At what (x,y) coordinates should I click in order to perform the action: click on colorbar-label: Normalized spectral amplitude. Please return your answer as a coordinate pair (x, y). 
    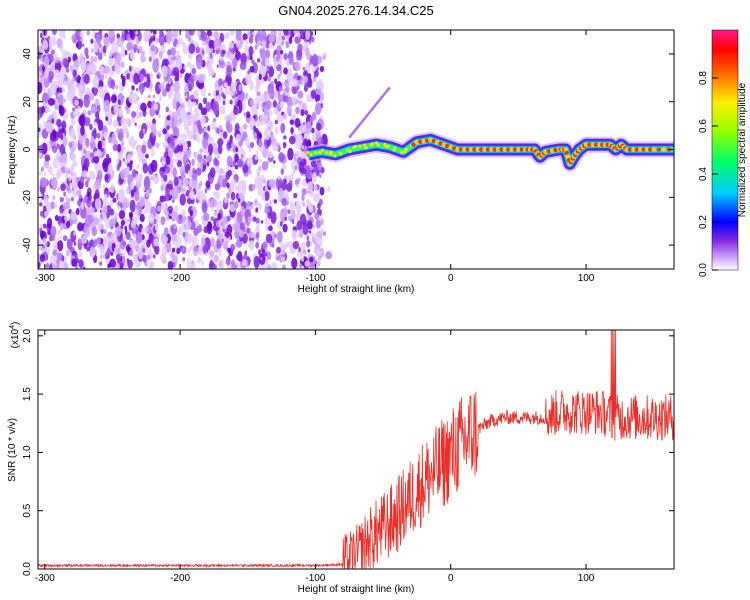
    Looking at the image, I should click on (742, 149).